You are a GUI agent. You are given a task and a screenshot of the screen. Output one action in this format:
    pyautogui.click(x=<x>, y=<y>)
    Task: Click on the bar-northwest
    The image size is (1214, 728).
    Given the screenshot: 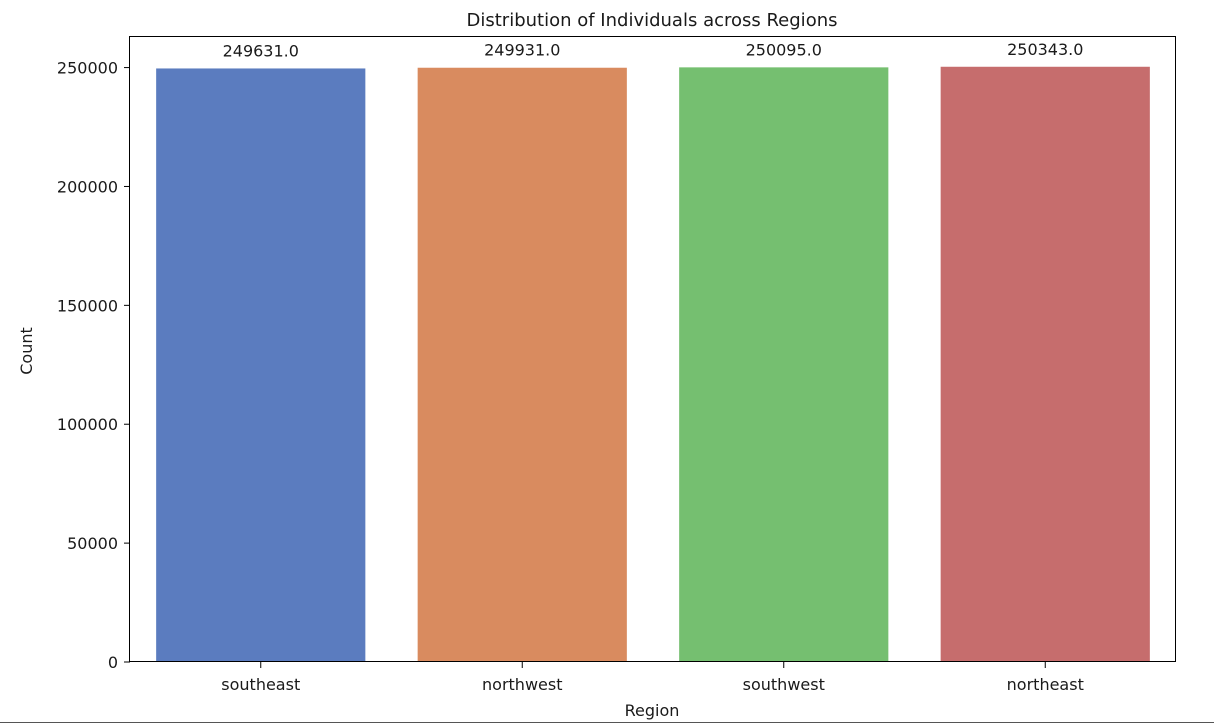 What is the action you would take?
    pyautogui.click(x=522, y=365)
    